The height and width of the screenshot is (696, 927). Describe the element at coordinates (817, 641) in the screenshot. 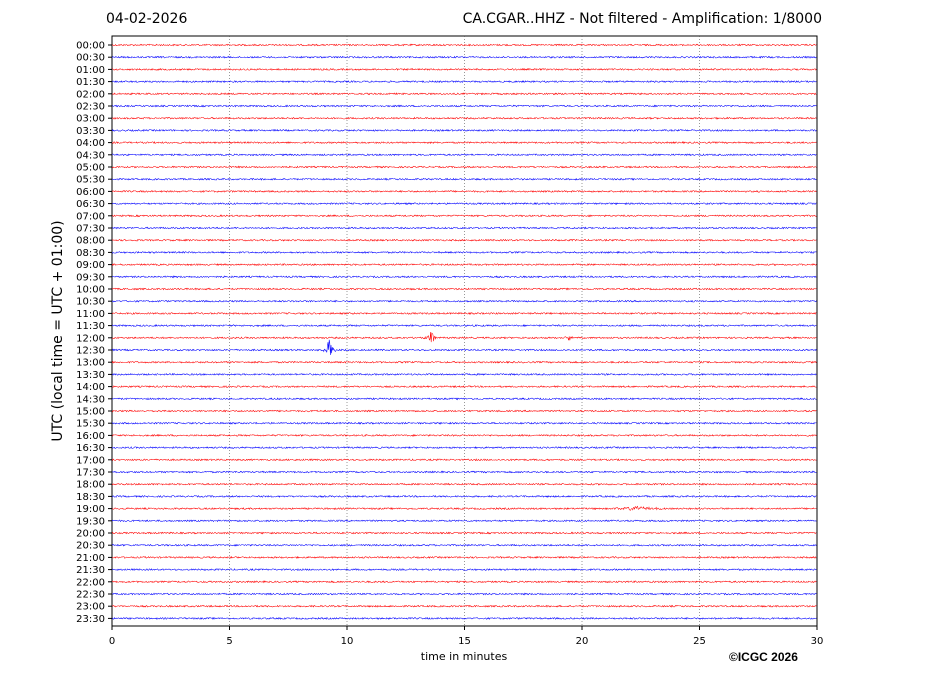

I see `x-tick-label: 30` at that location.